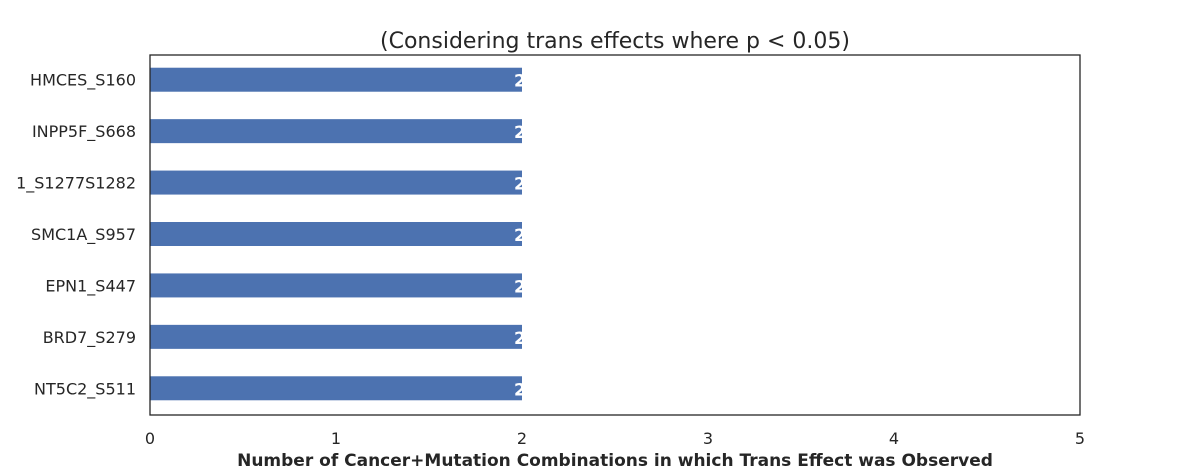 The image size is (1200, 466). What do you see at coordinates (84, 132) in the screenshot?
I see `y-tick-label: INPP5F_S668` at bounding box center [84, 132].